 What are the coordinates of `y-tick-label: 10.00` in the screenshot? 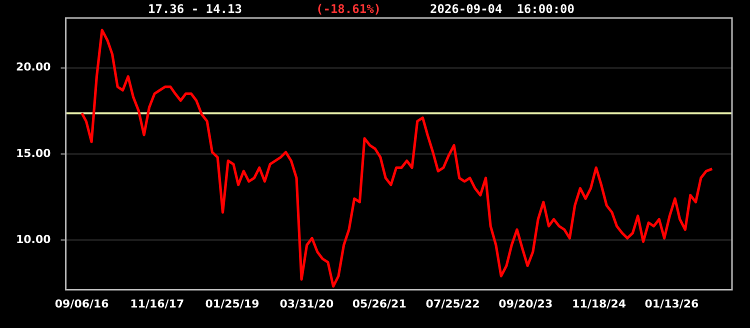 It's located at (34, 239).